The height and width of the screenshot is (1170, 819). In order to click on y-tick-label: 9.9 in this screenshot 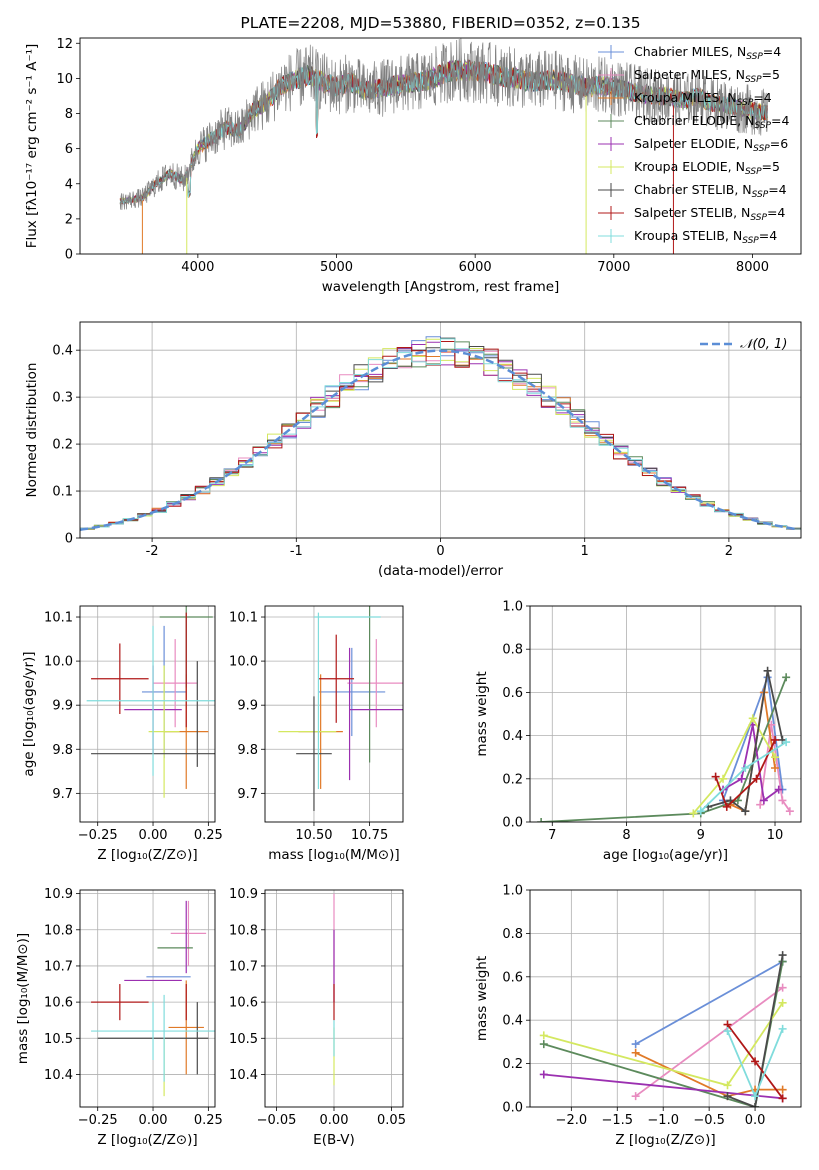, I will do `click(247, 706)`.